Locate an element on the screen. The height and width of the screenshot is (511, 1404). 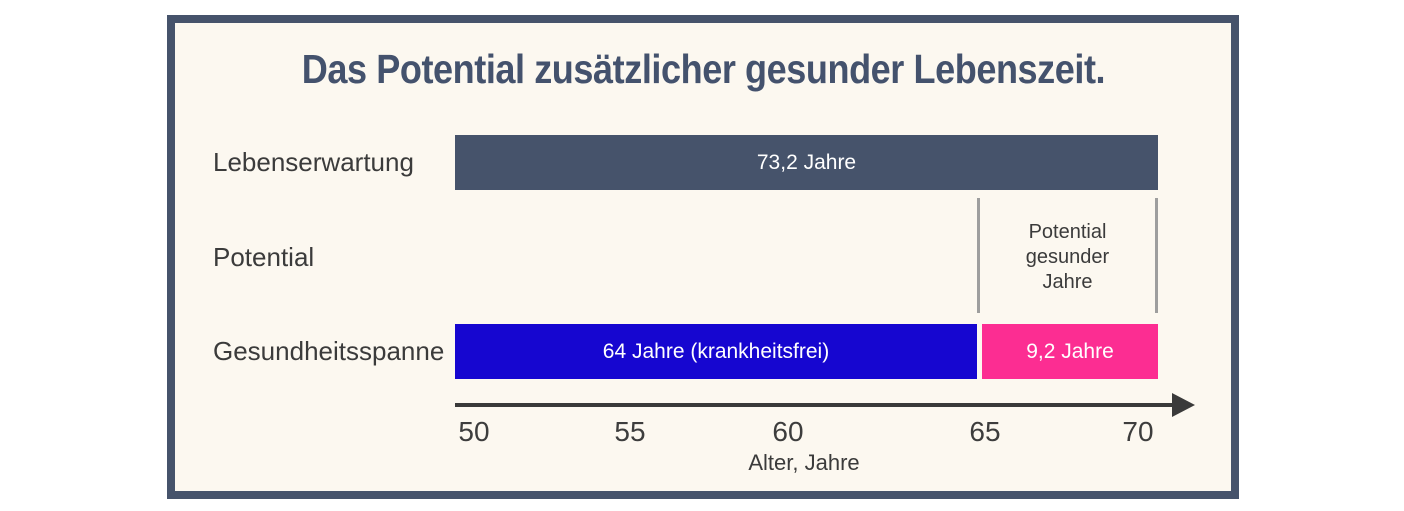
potential-annotation-line3: Jahre is located at coordinates (1067, 282).